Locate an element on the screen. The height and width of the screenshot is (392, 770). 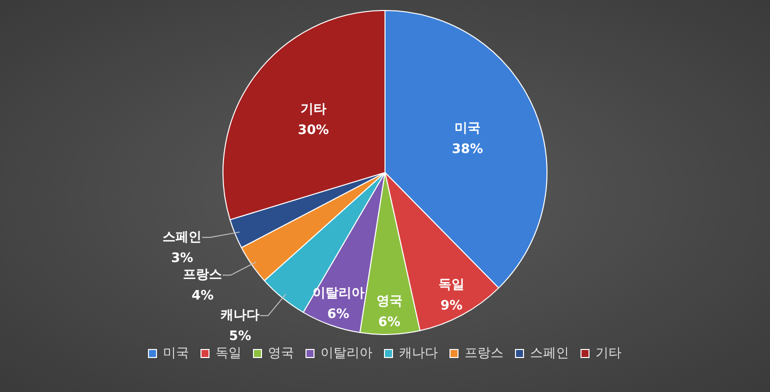
data-label: 3% is located at coordinates (182, 258).